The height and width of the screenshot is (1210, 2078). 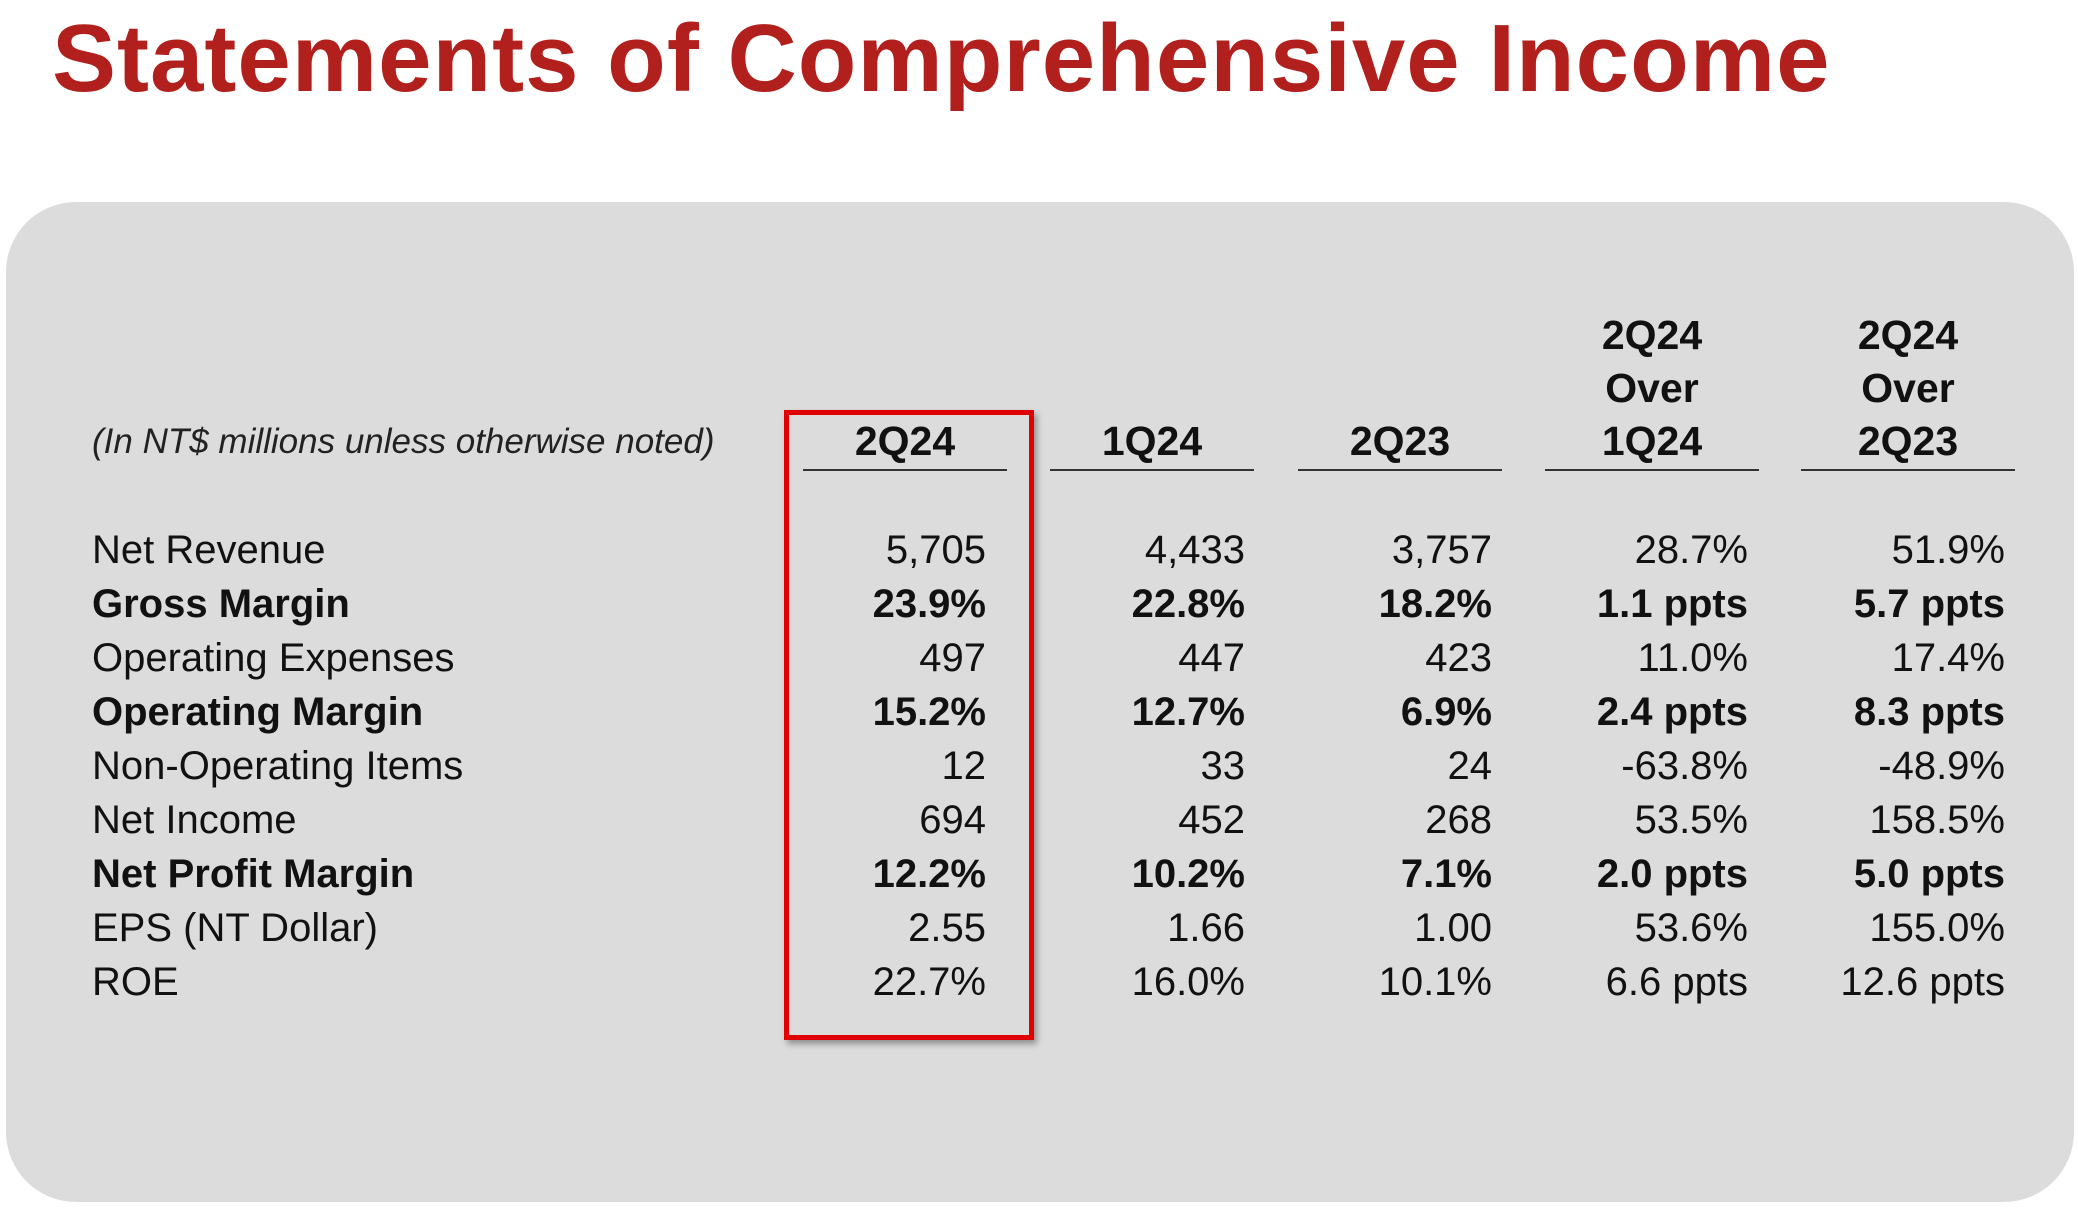 What do you see at coordinates (1941, 766) in the screenshot?
I see `table-cell: -48.9%` at bounding box center [1941, 766].